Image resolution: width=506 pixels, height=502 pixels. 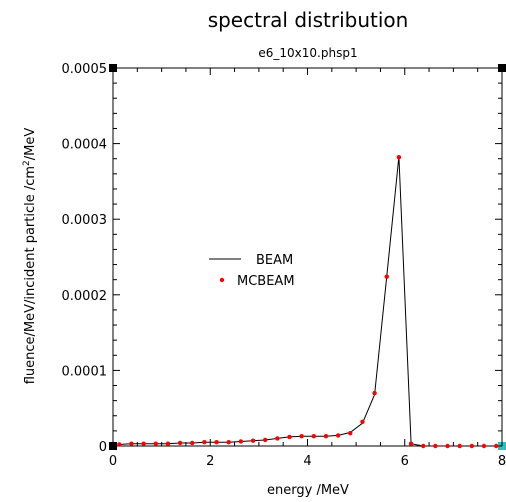 What do you see at coordinates (30, 275) in the screenshot?
I see `y-axis-label-main: fluence/MeV/incident particle /cm` at bounding box center [30, 275].